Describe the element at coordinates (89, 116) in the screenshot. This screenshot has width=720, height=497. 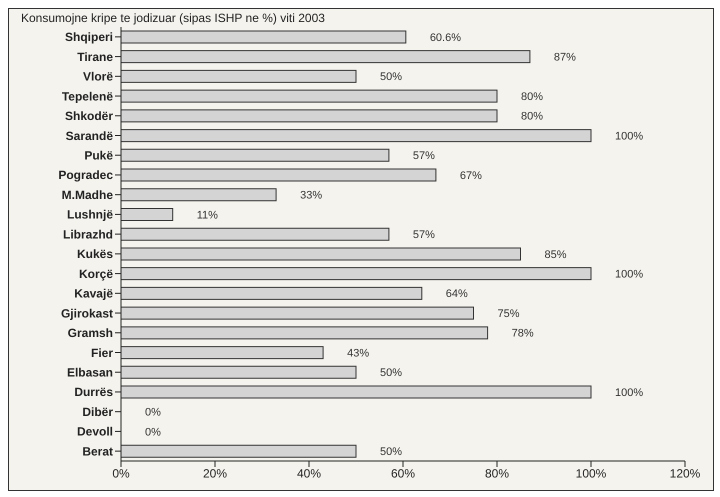
I see `y-tick-label: Shkodër` at that location.